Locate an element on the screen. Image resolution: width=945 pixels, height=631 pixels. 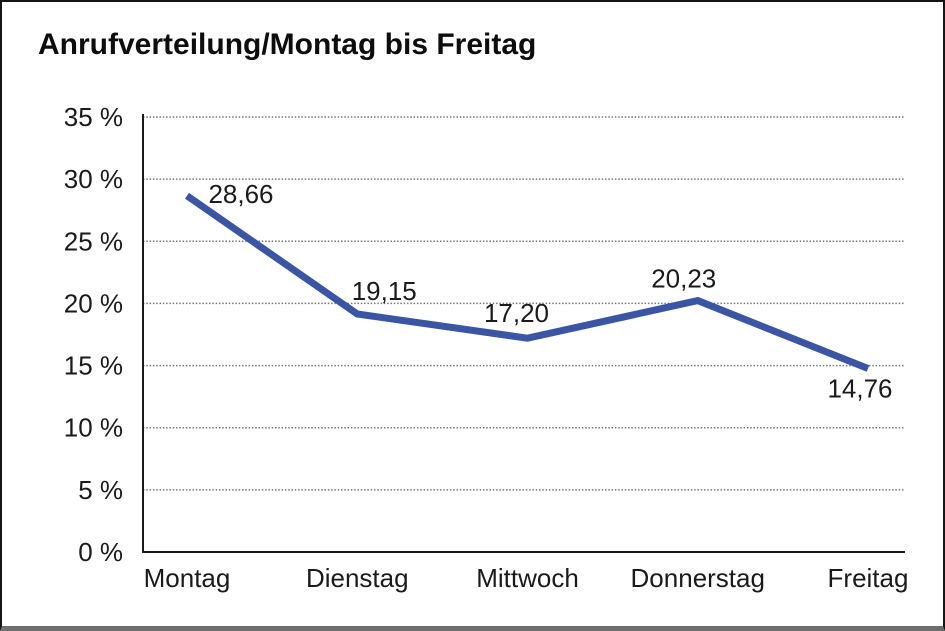
data-label: 17,20 is located at coordinates (516, 313).